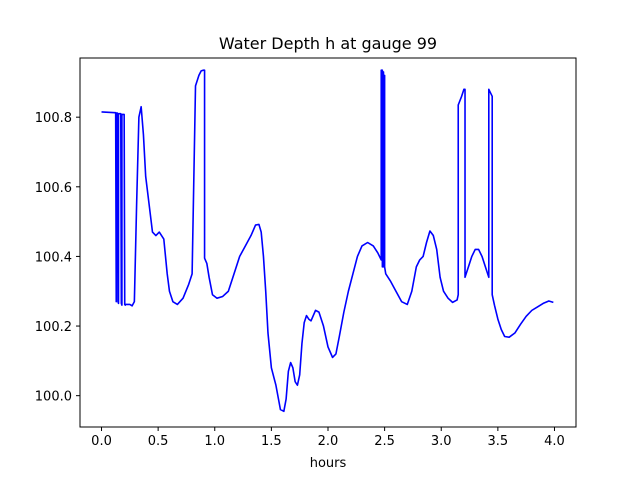 This screenshot has height=480, width=640. What do you see at coordinates (53, 257) in the screenshot?
I see `y-tick-label: 100.4` at bounding box center [53, 257].